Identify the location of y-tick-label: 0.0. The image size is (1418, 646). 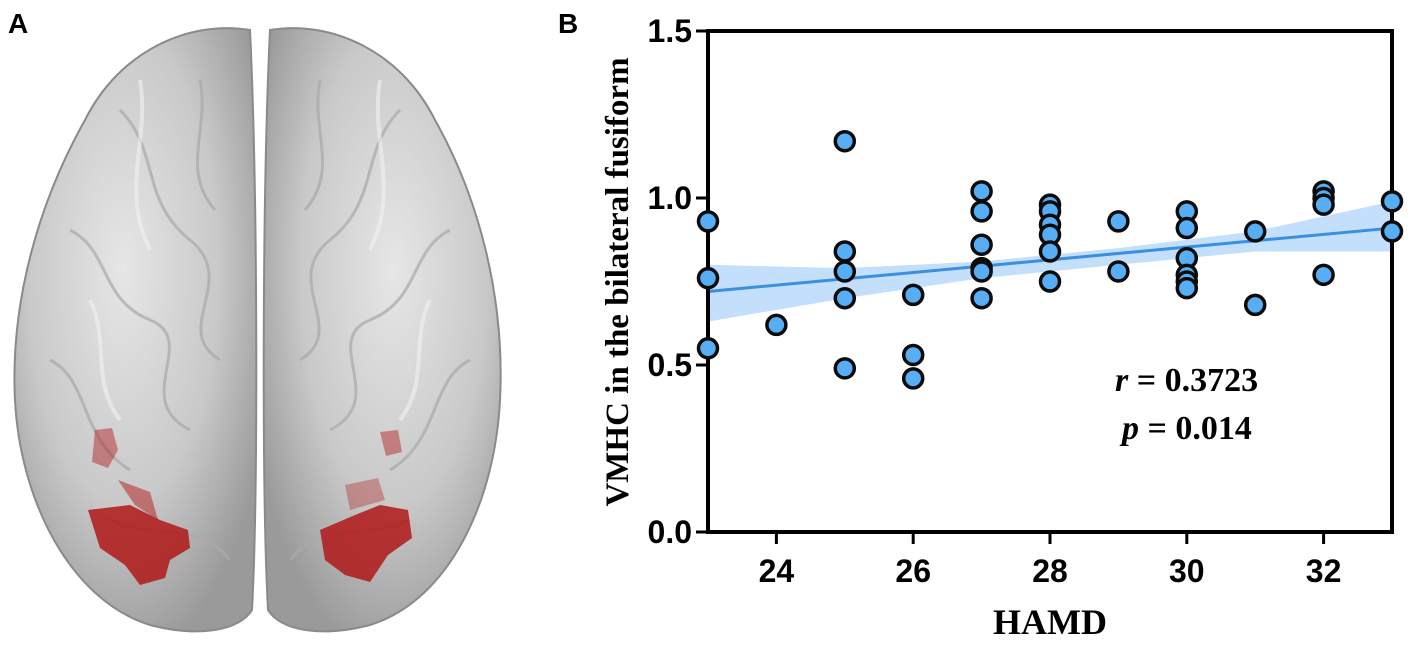
(670, 532).